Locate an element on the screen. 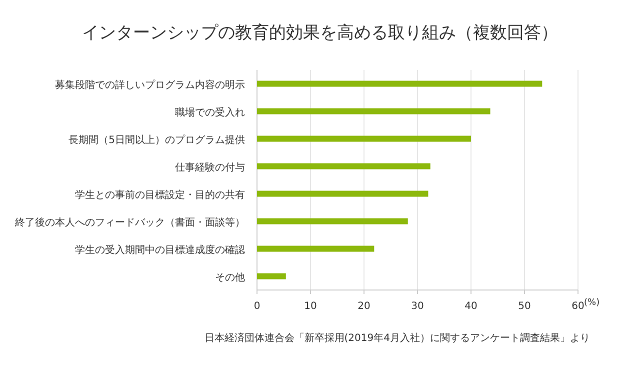  x-tick-label: 0 is located at coordinates (257, 306).